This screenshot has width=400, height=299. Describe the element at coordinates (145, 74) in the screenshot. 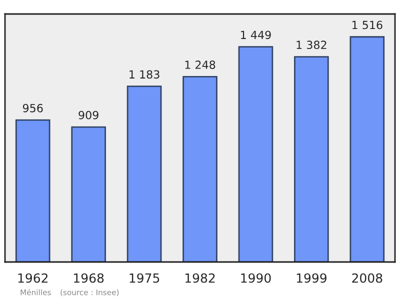

I see `data-label: 1 183` at that location.